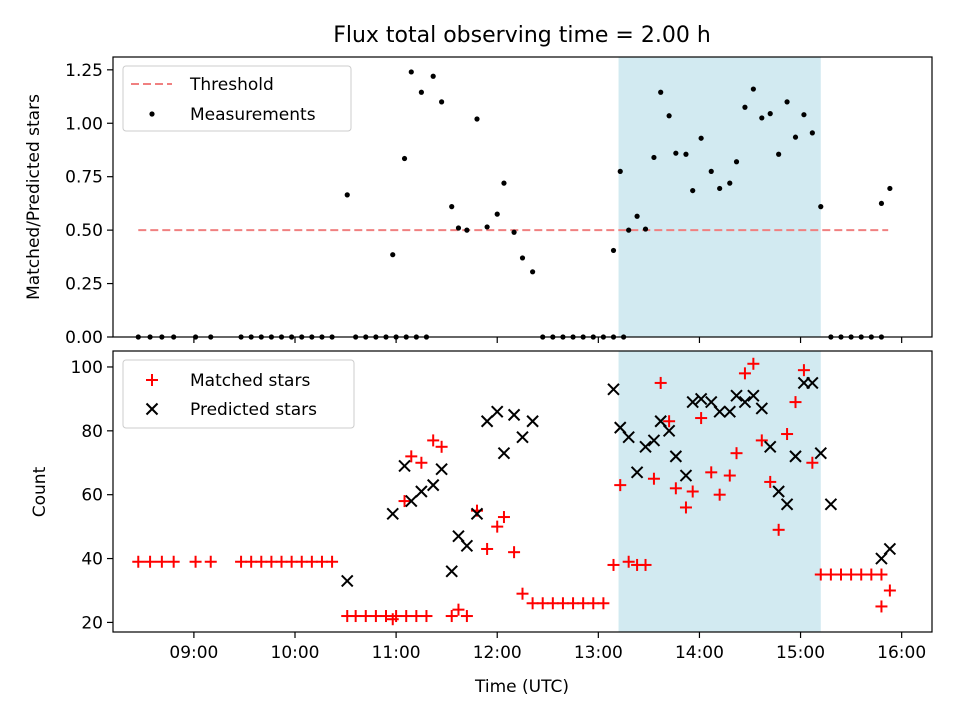  I want to click on top-highlight-span, so click(719, 197).